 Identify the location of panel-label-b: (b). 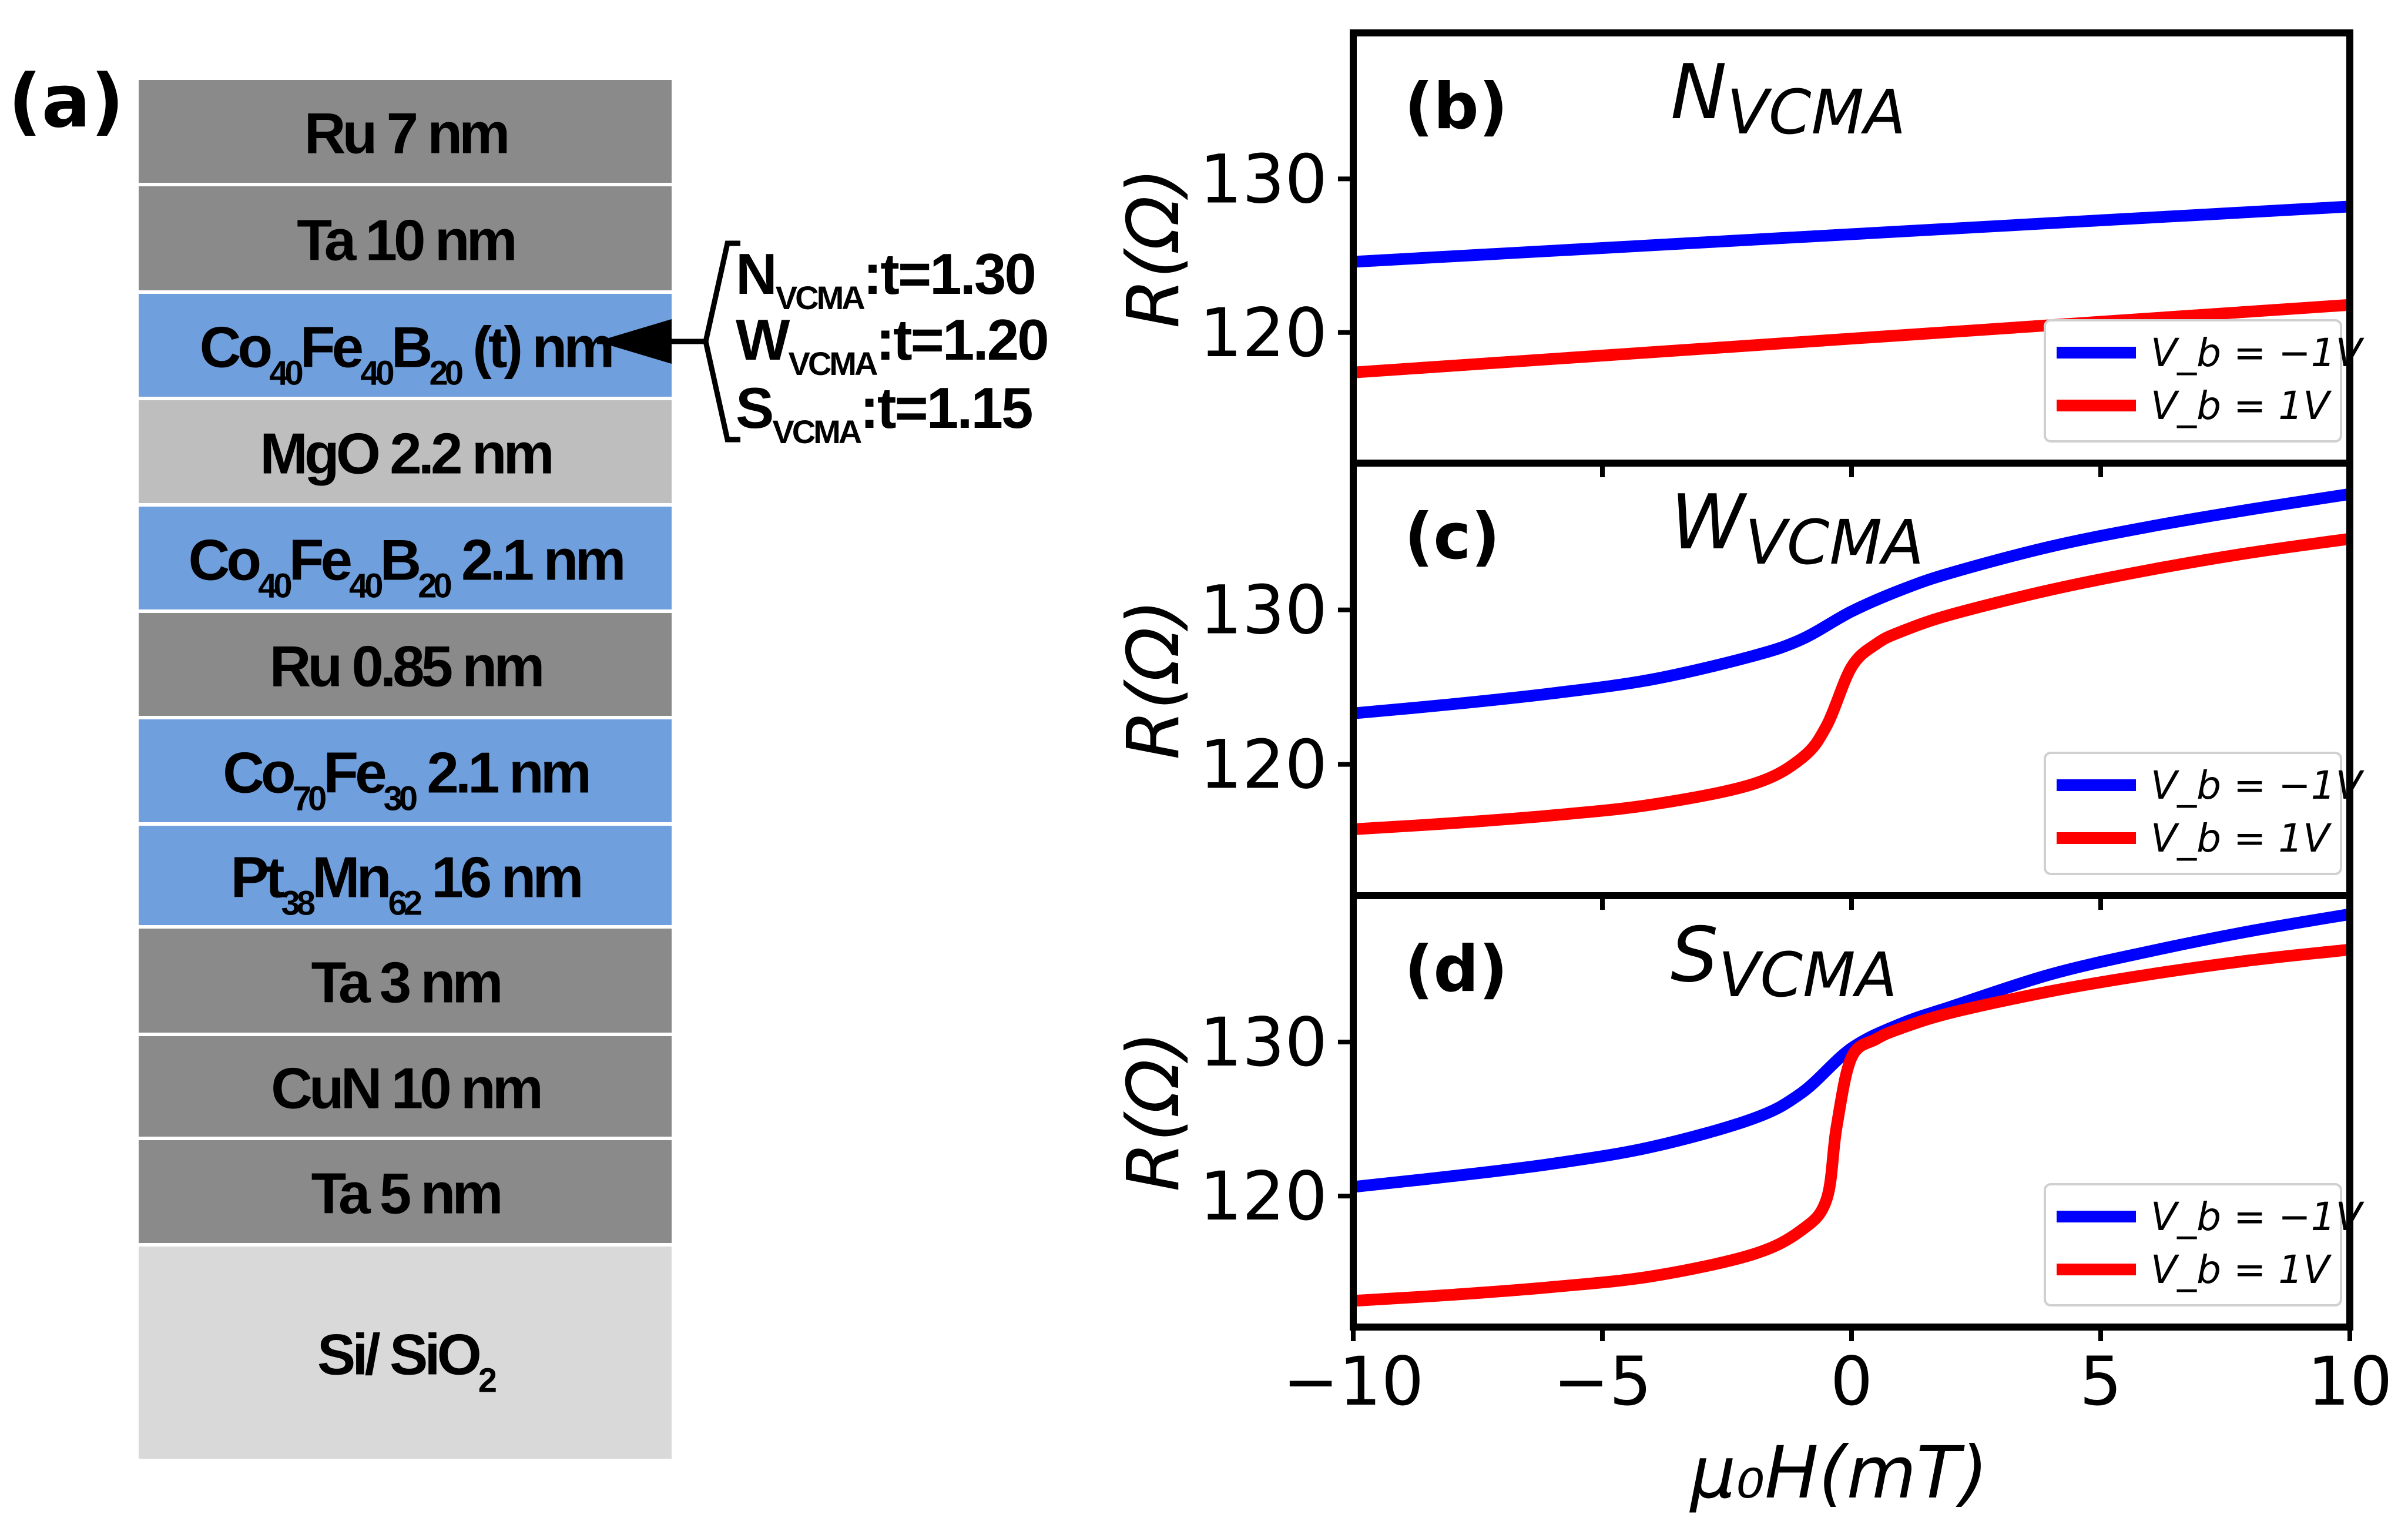
(1456, 107).